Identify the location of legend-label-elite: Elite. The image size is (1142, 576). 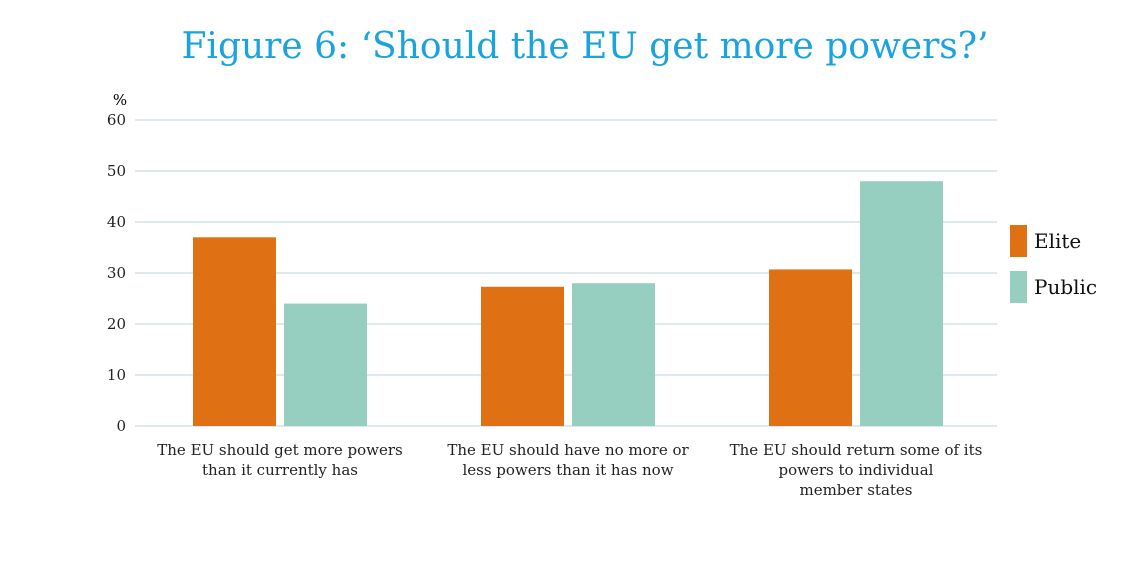
(1057, 241).